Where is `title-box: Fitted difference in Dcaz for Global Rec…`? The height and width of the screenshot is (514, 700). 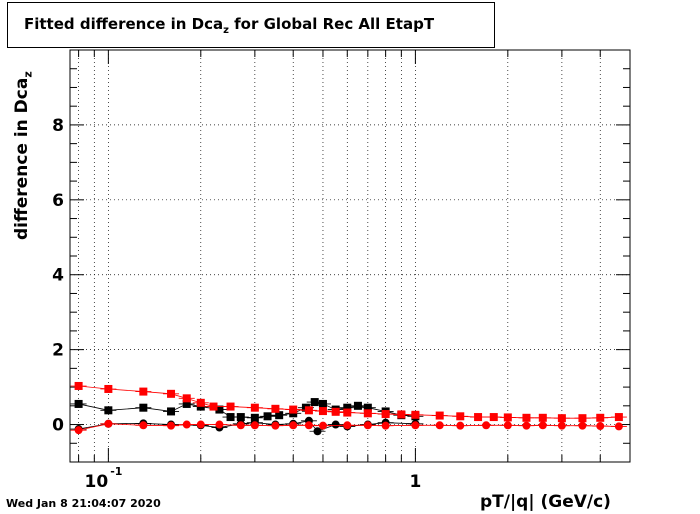
title-box: Fitted difference in Dcaz for Global Rec… is located at coordinates (251, 25).